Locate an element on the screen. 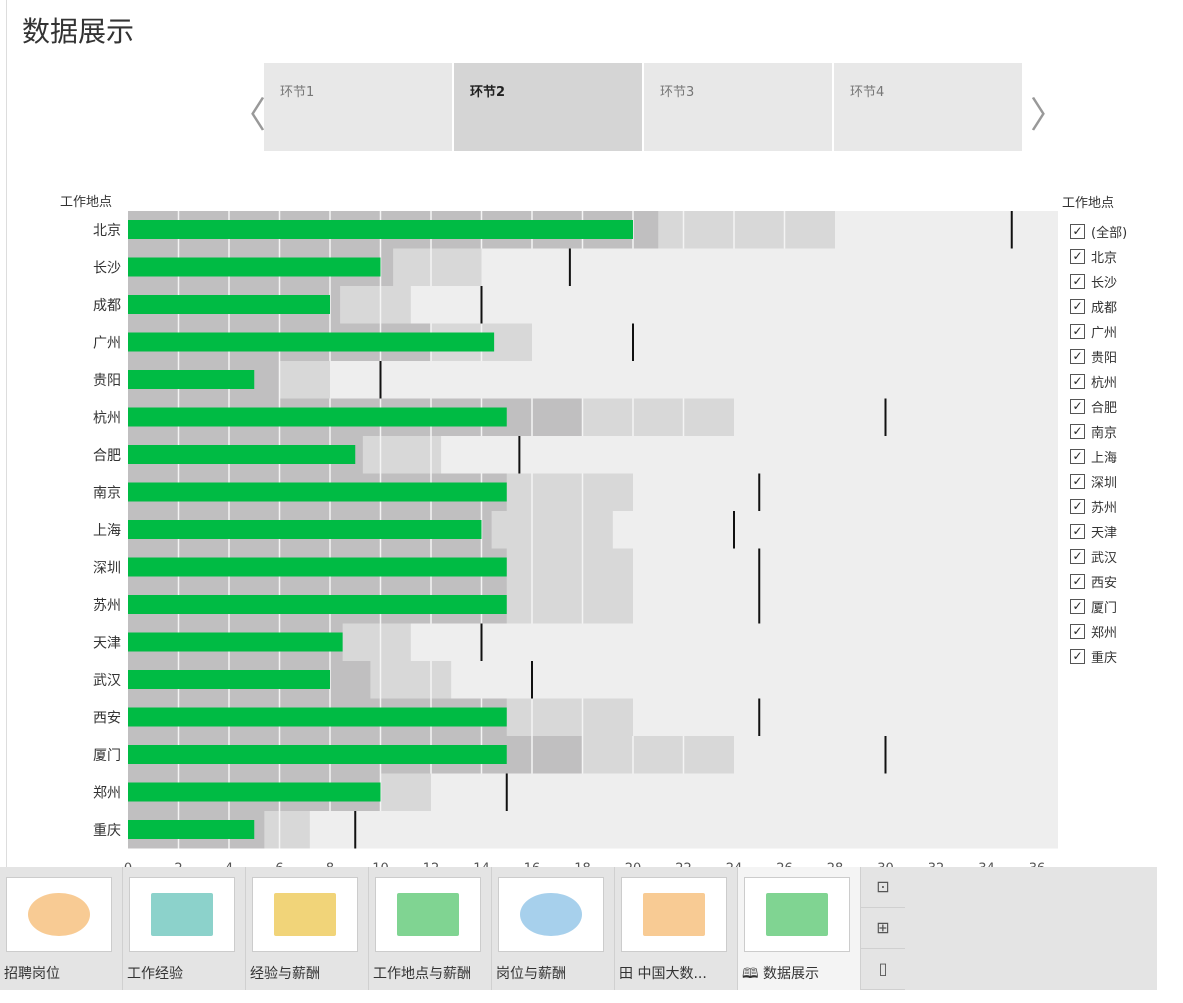  legend-item: ✓ 西安 is located at coordinates (1094, 581).